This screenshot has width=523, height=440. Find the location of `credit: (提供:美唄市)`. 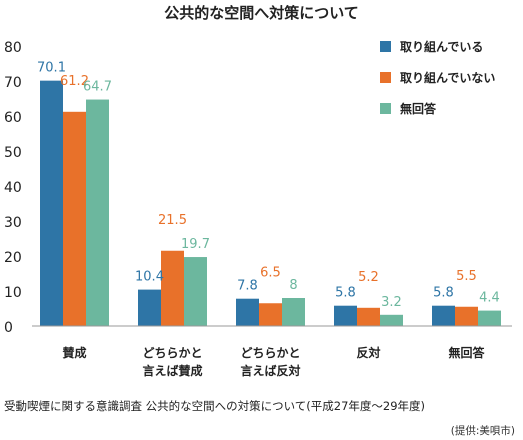

credit: (提供:美唄市) is located at coordinates (482, 431).